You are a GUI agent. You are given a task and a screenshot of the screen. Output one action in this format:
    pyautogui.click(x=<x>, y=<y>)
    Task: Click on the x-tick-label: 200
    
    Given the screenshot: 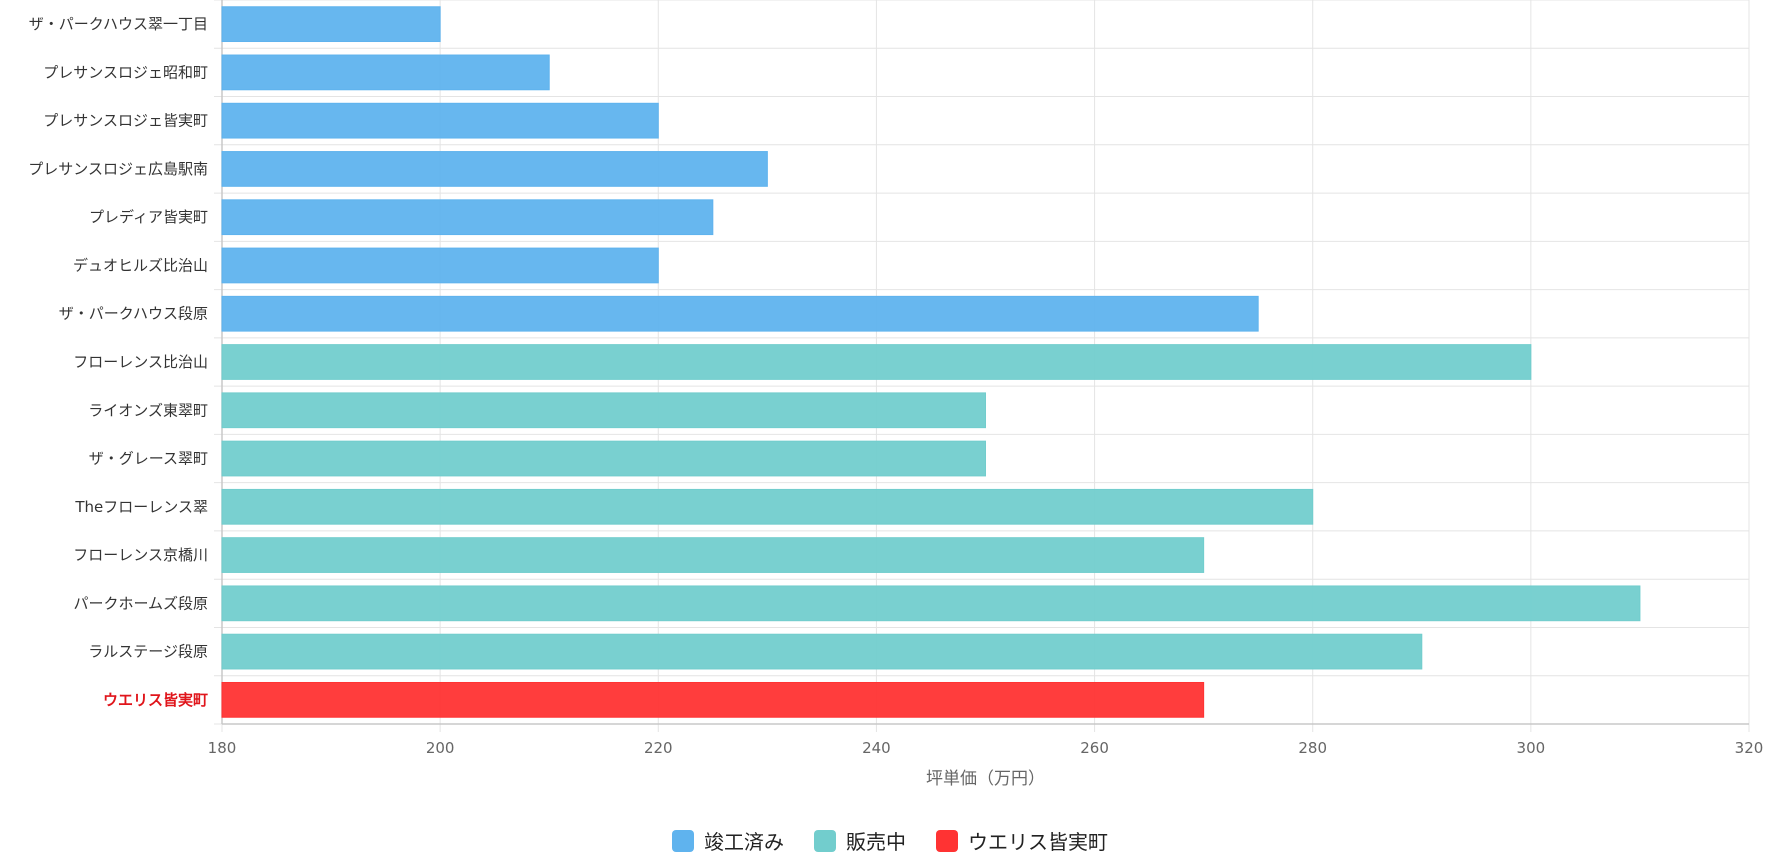 What is the action you would take?
    pyautogui.click(x=440, y=748)
    